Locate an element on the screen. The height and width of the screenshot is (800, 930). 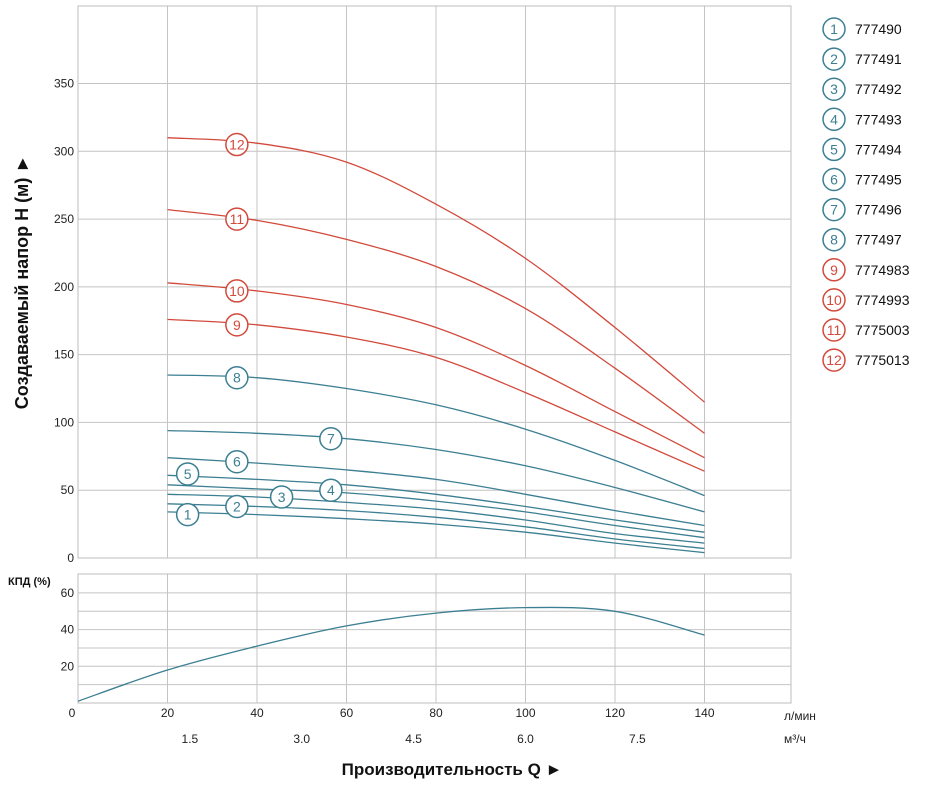
legend-badge-label: 2 is located at coordinates (834, 59).